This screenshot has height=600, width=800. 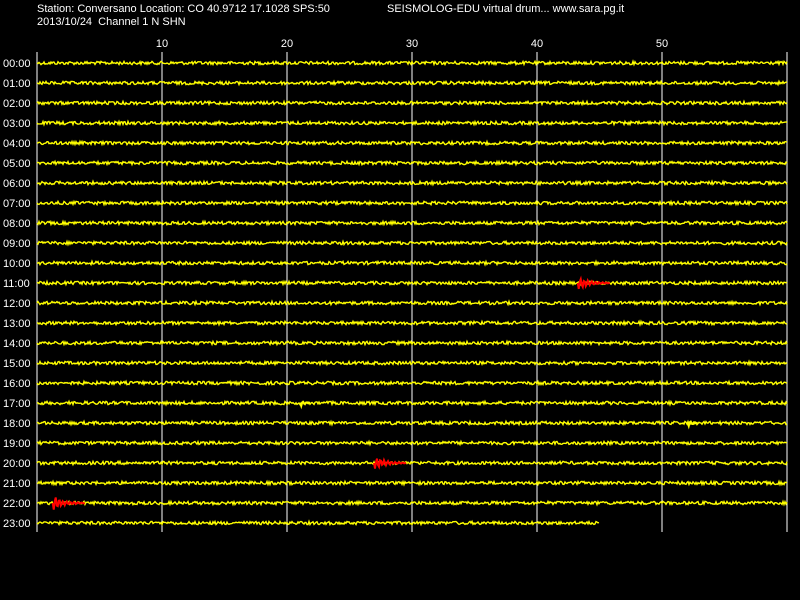 What do you see at coordinates (17, 424) in the screenshot?
I see `hour-label: 18:00` at bounding box center [17, 424].